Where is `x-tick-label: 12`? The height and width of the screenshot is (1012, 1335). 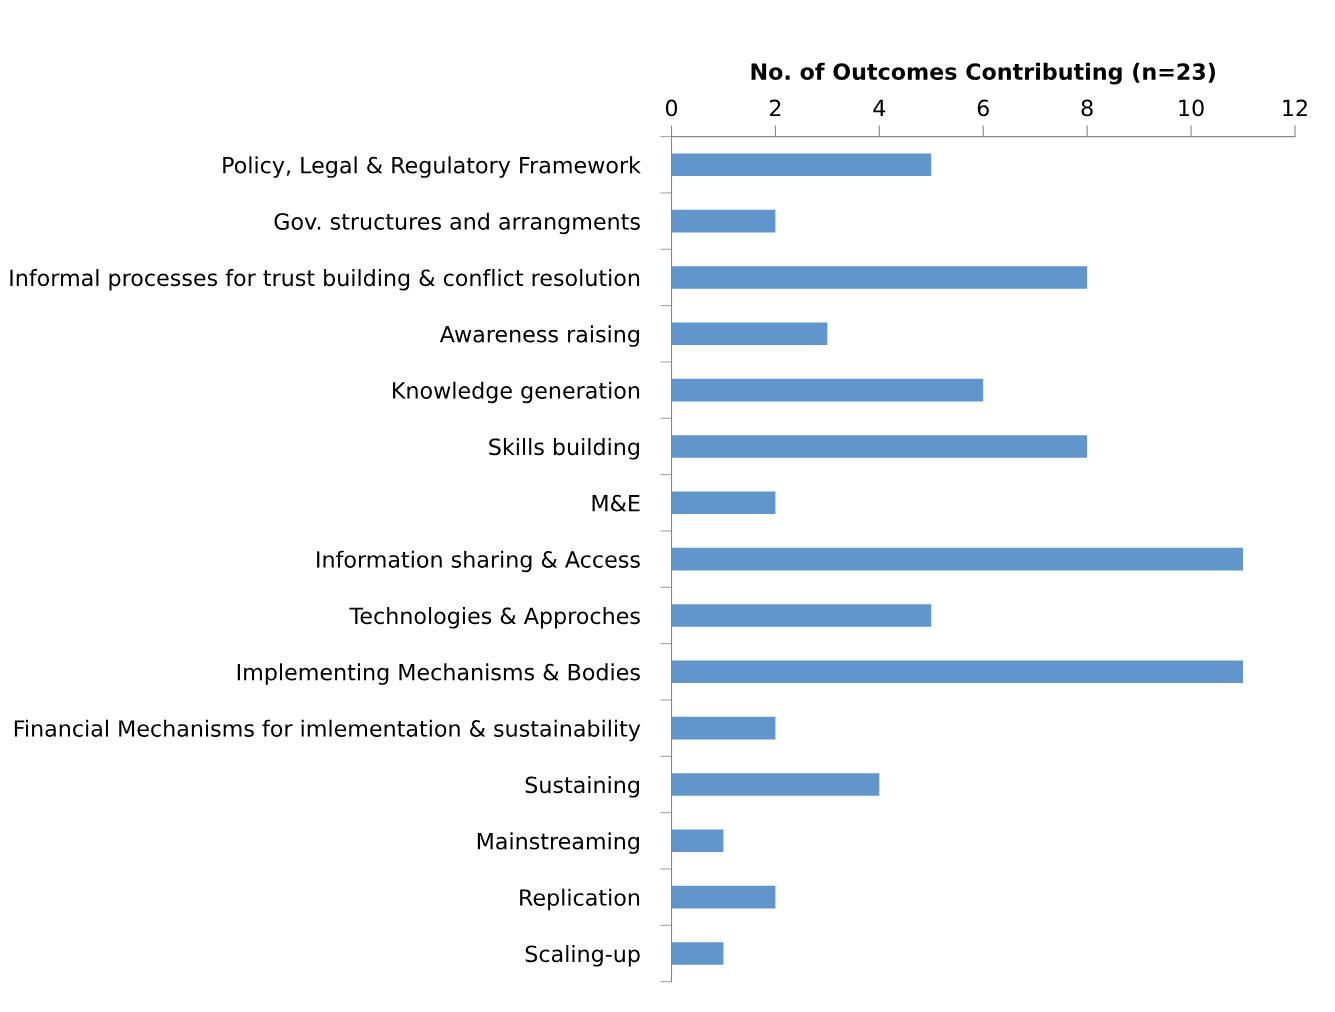 x-tick-label: 12 is located at coordinates (1295, 108).